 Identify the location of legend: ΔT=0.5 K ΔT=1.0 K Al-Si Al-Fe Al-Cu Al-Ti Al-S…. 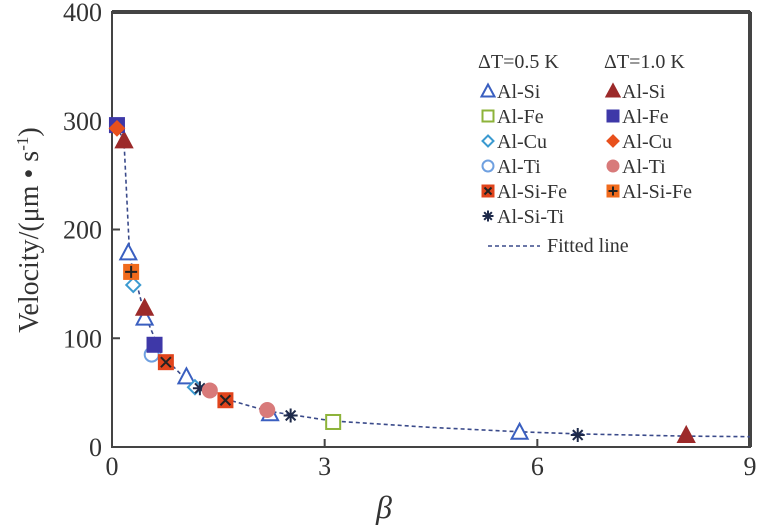
(585, 154).